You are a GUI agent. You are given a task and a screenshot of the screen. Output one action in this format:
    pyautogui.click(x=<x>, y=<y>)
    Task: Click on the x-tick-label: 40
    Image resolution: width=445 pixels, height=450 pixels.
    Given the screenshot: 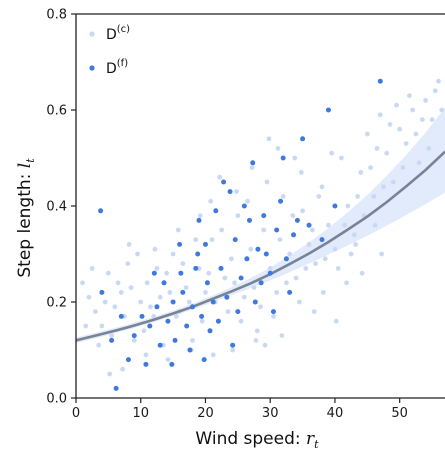 What is the action you would take?
    pyautogui.click(x=335, y=413)
    